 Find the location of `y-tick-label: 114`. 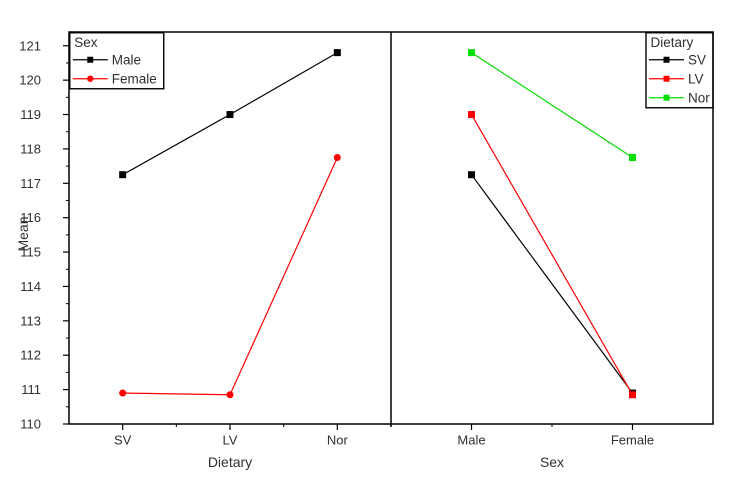

y-tick-label: 114 is located at coordinates (30, 286).